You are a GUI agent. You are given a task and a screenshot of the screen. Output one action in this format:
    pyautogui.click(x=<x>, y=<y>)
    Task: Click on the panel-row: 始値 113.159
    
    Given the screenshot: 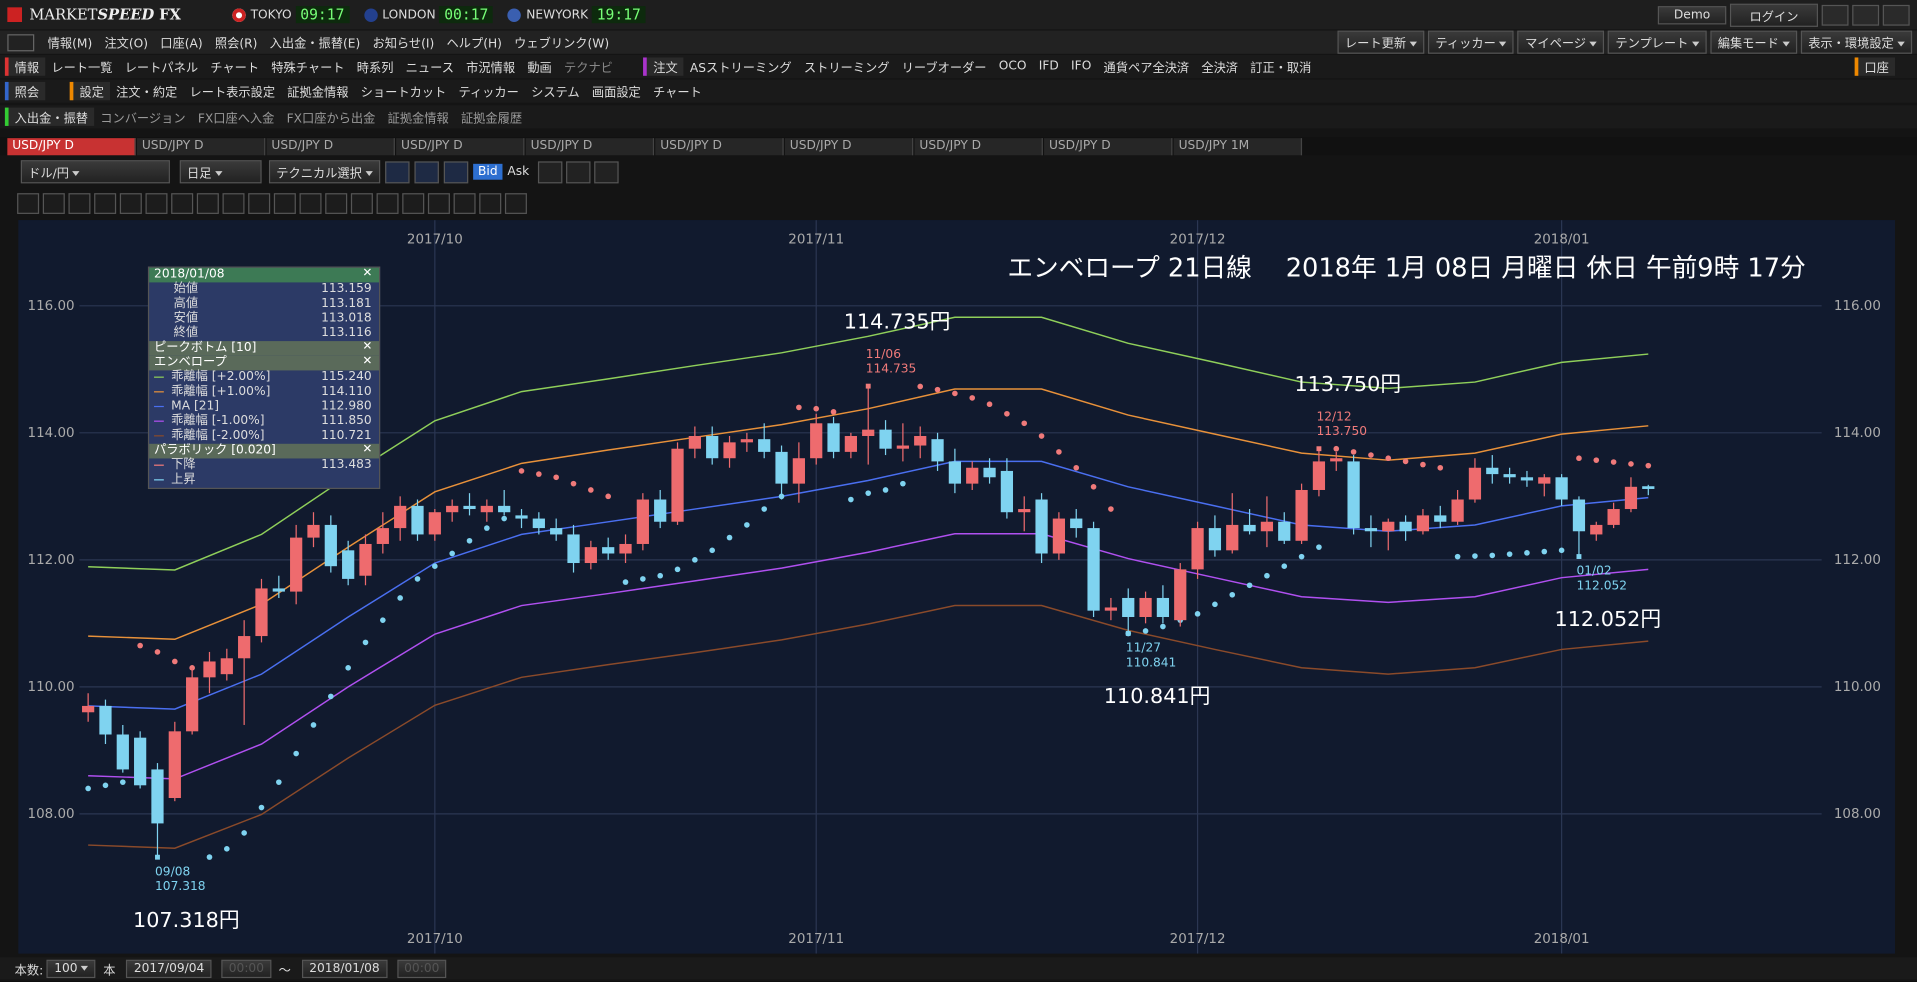 What is the action you would take?
    pyautogui.click(x=264, y=289)
    